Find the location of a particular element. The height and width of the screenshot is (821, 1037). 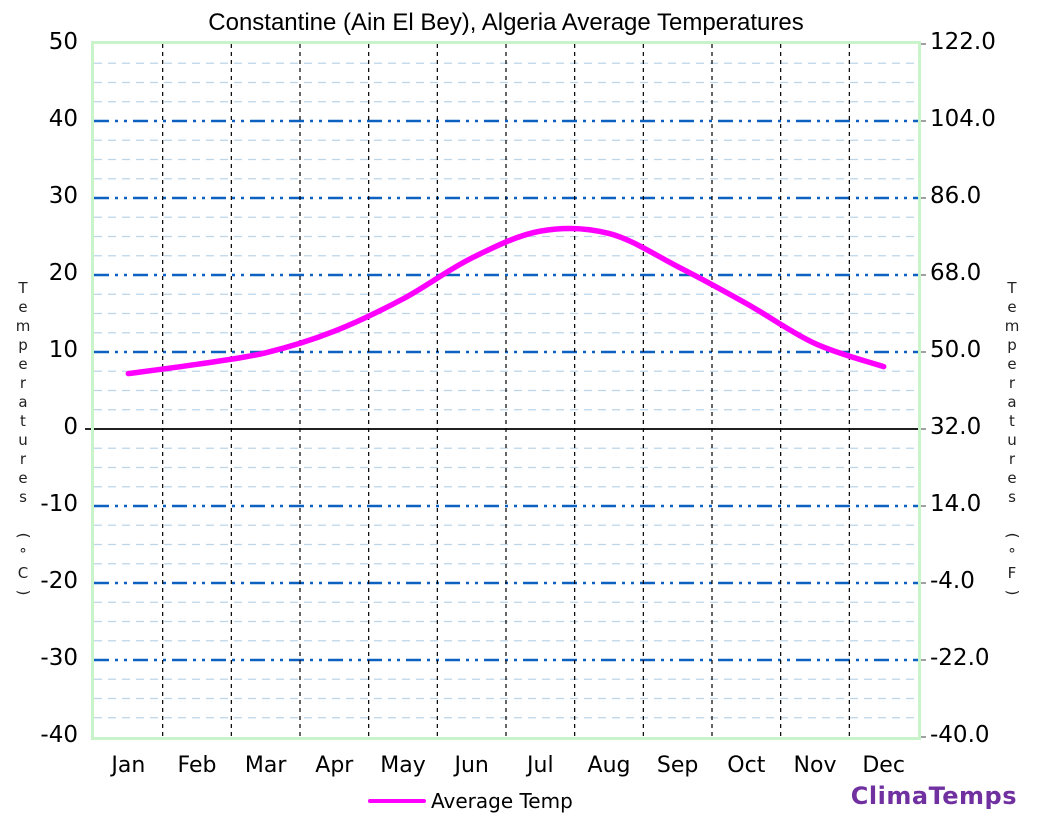

x-axis-label-month: Feb is located at coordinates (197, 765).